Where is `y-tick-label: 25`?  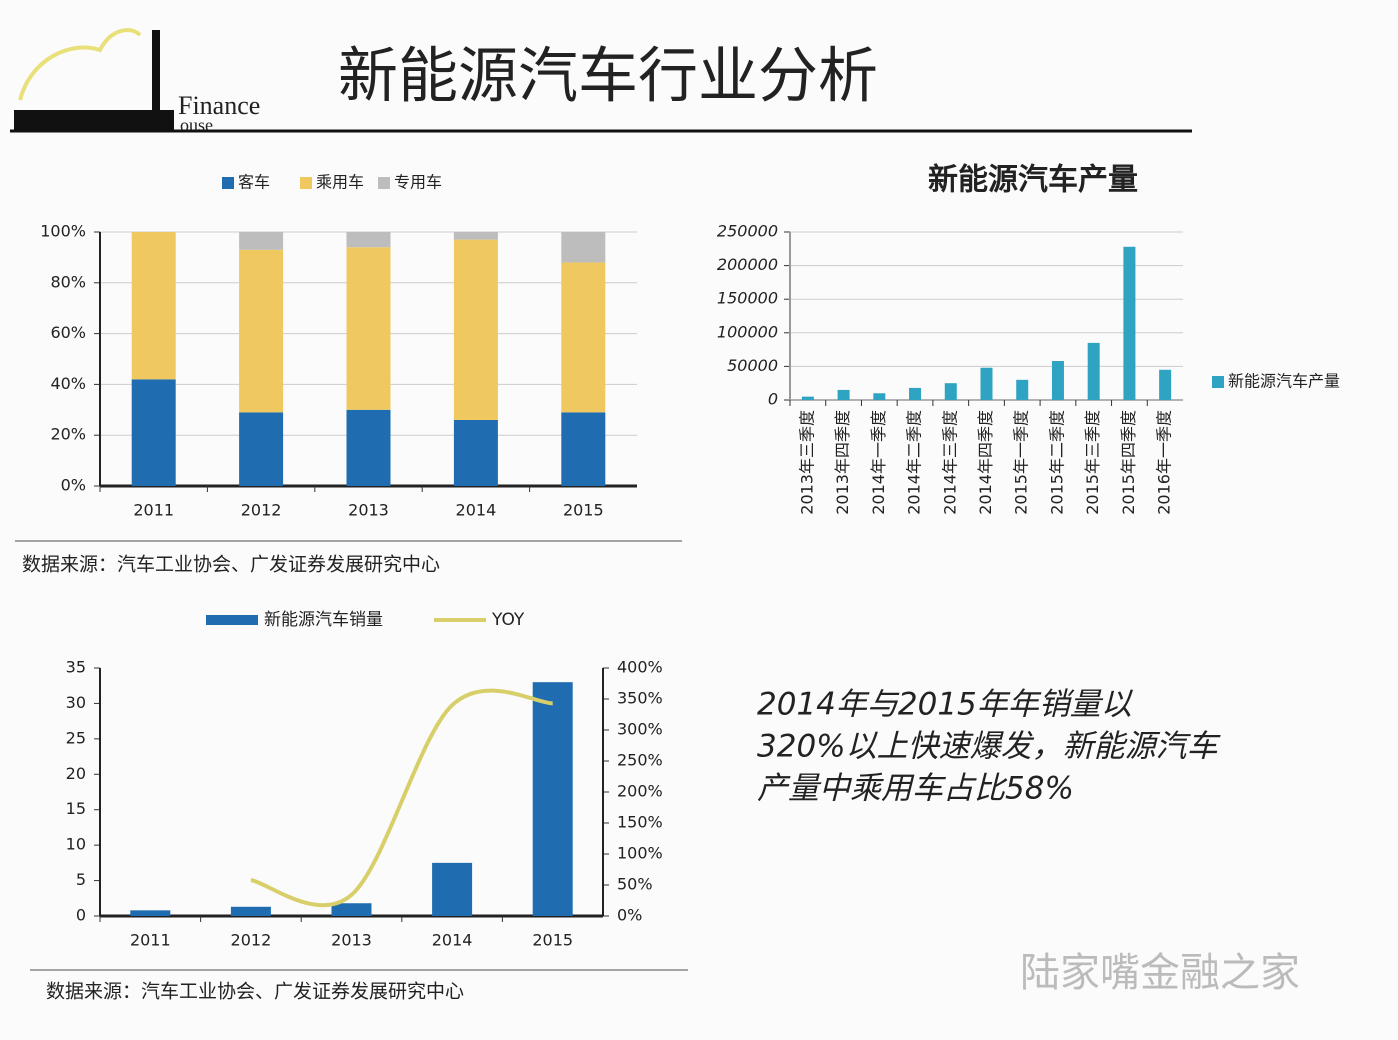
y-tick-label: 25 is located at coordinates (76, 737).